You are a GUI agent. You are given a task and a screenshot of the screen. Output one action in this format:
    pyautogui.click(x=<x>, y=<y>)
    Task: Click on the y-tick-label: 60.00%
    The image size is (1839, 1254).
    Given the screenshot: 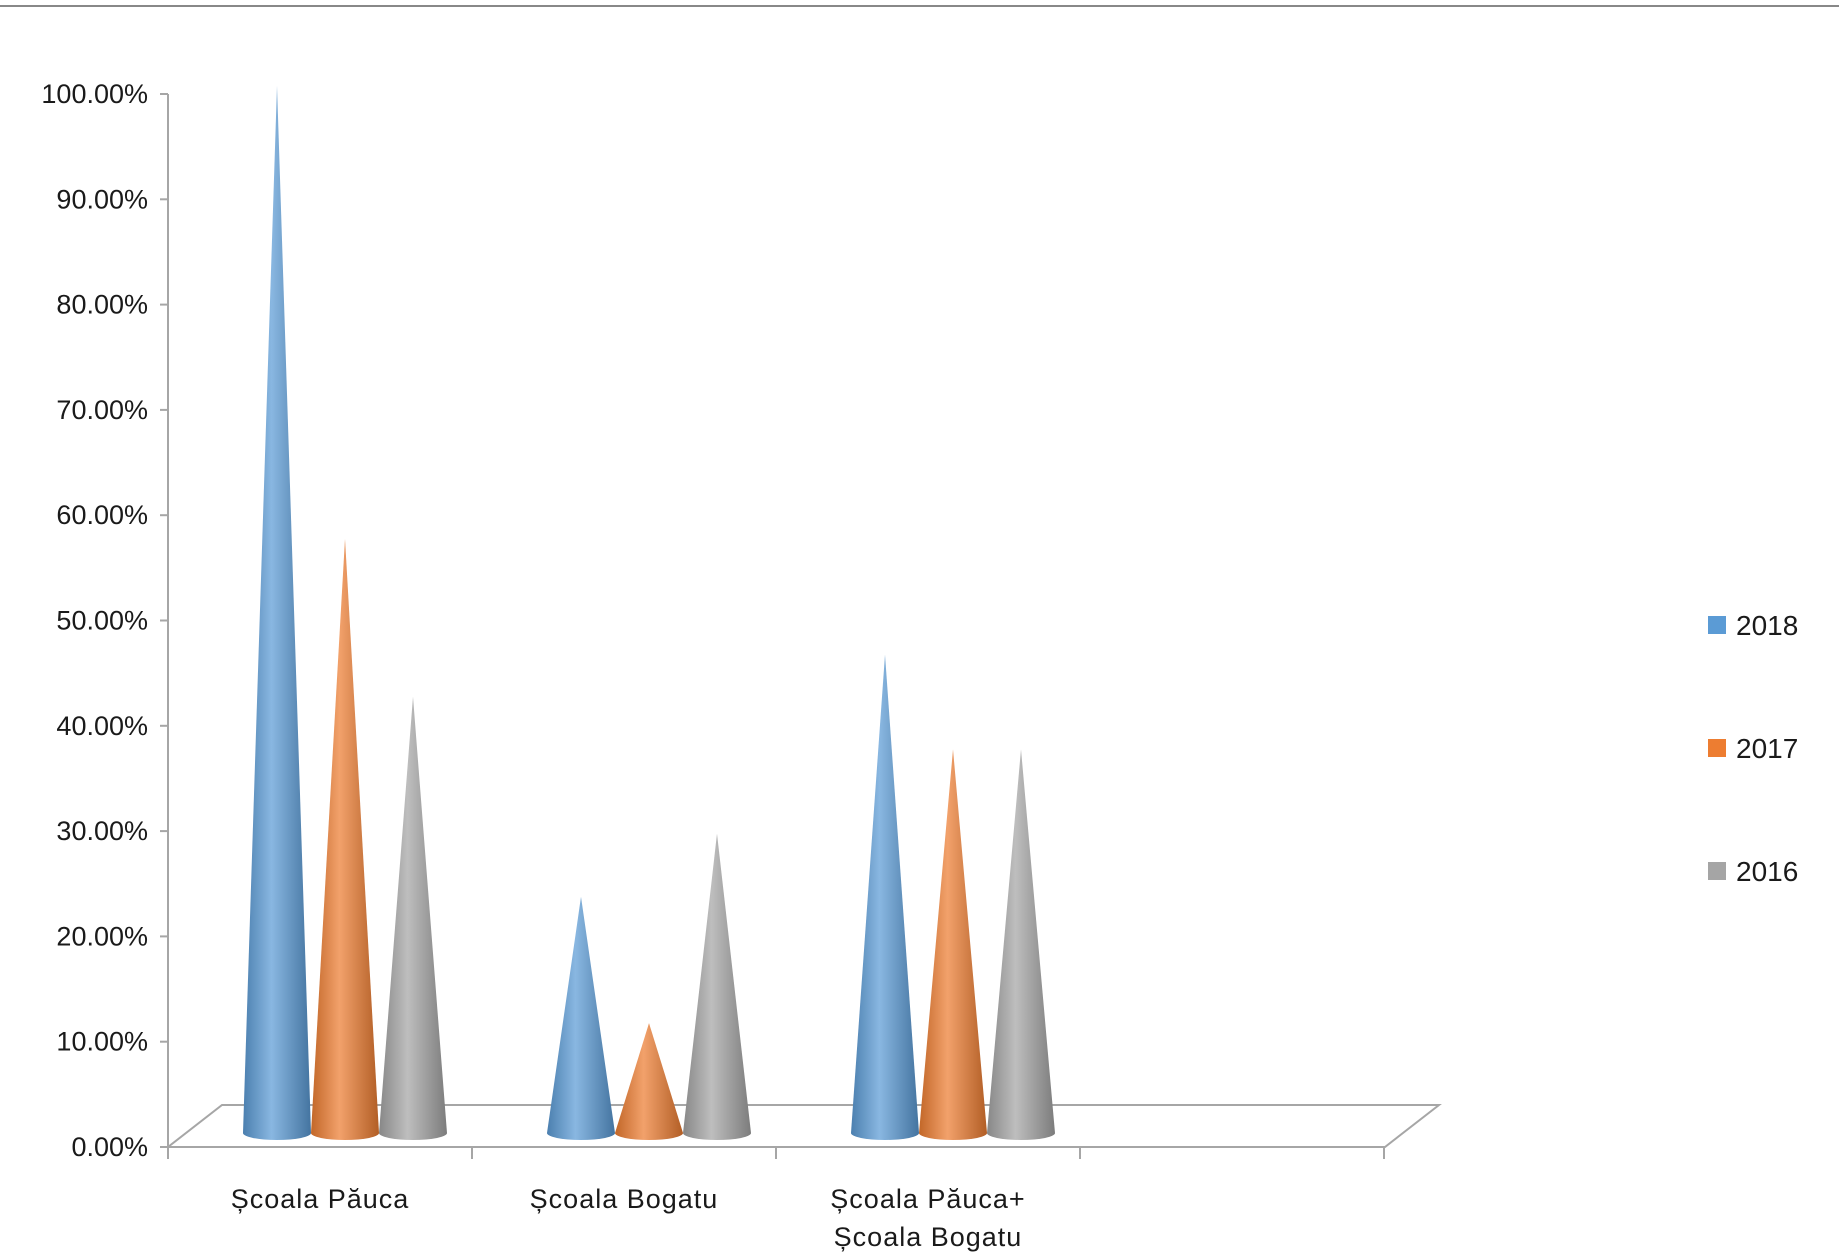 What is the action you would take?
    pyautogui.click(x=102, y=515)
    